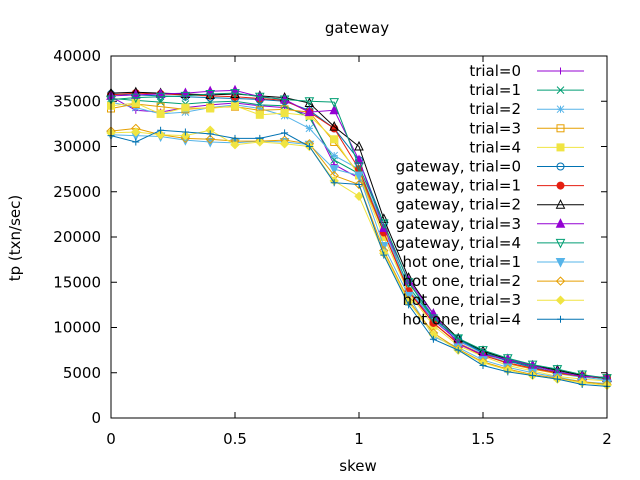 Image resolution: width=640 pixels, height=480 pixels. What do you see at coordinates (458, 205) in the screenshot?
I see `legend-label: gateway, trial=2` at bounding box center [458, 205].